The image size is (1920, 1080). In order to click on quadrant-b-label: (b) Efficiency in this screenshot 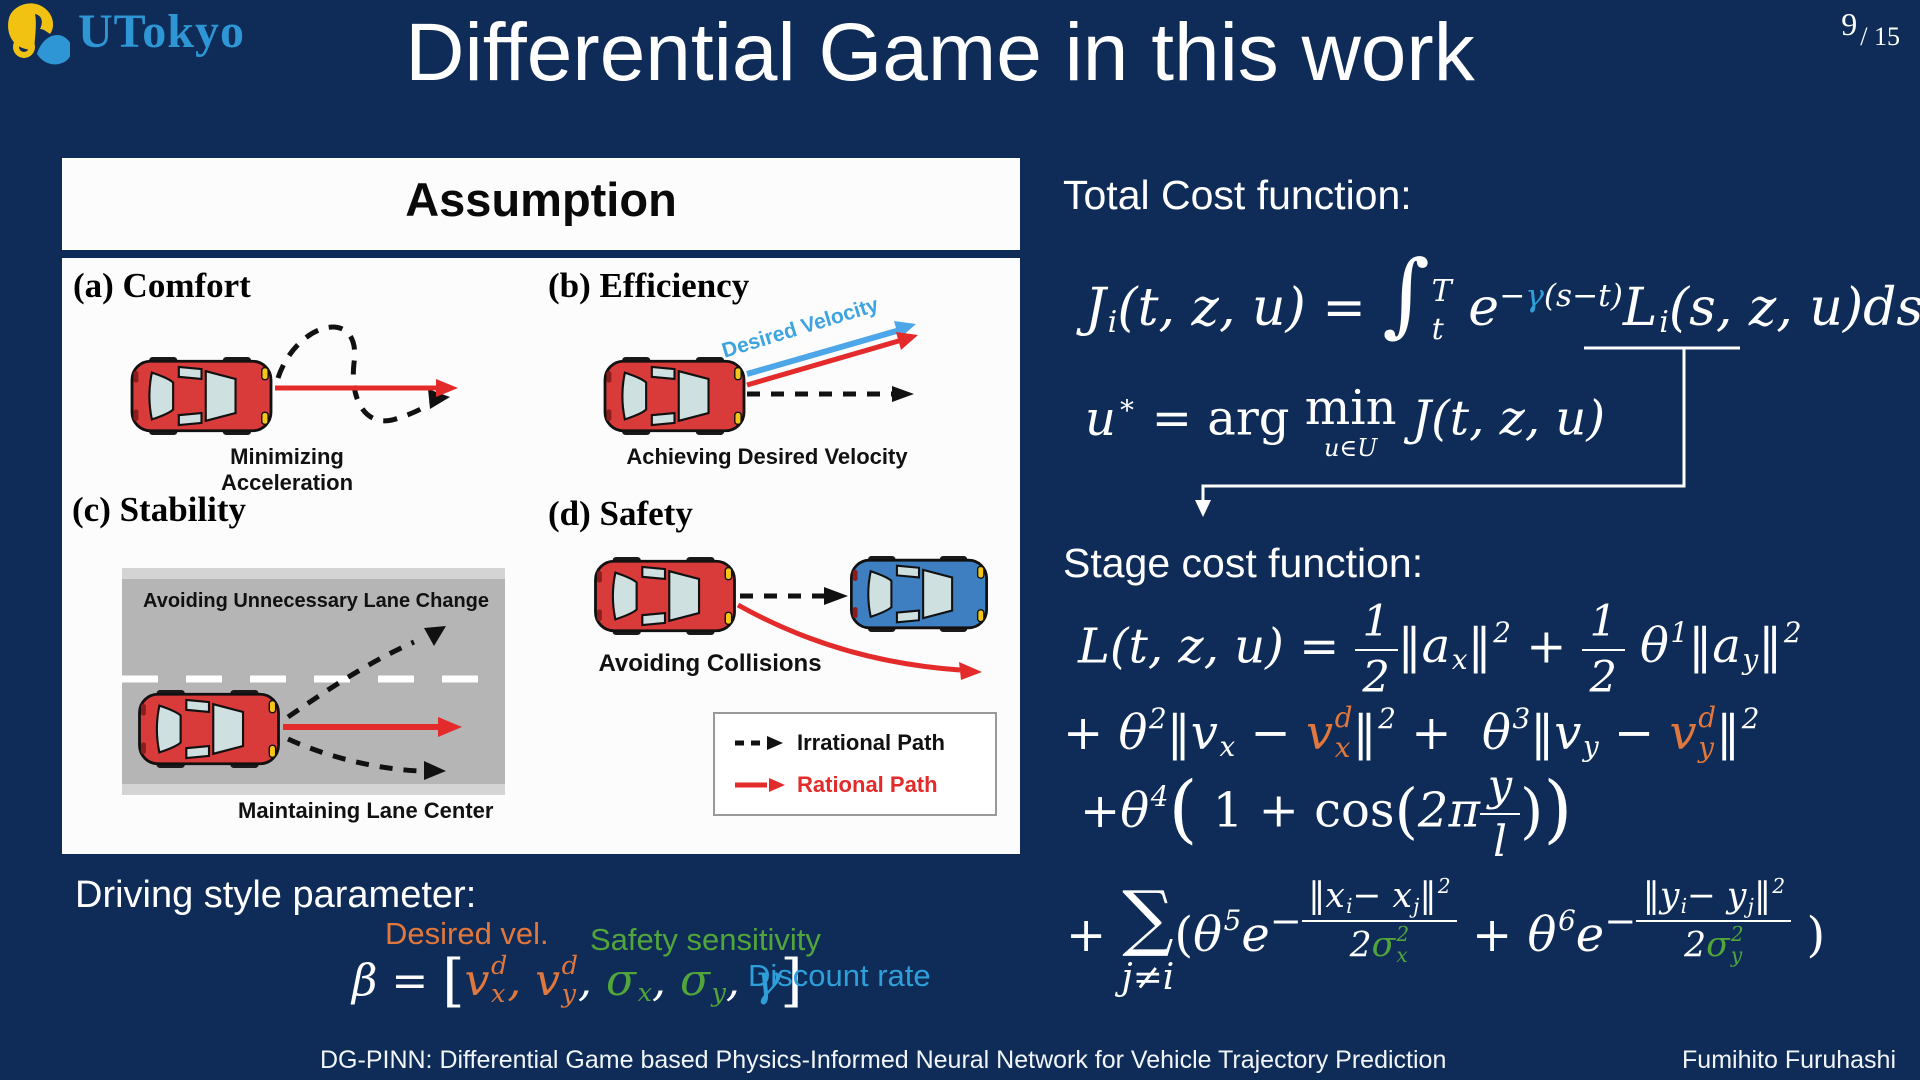, I will do `click(649, 285)`.